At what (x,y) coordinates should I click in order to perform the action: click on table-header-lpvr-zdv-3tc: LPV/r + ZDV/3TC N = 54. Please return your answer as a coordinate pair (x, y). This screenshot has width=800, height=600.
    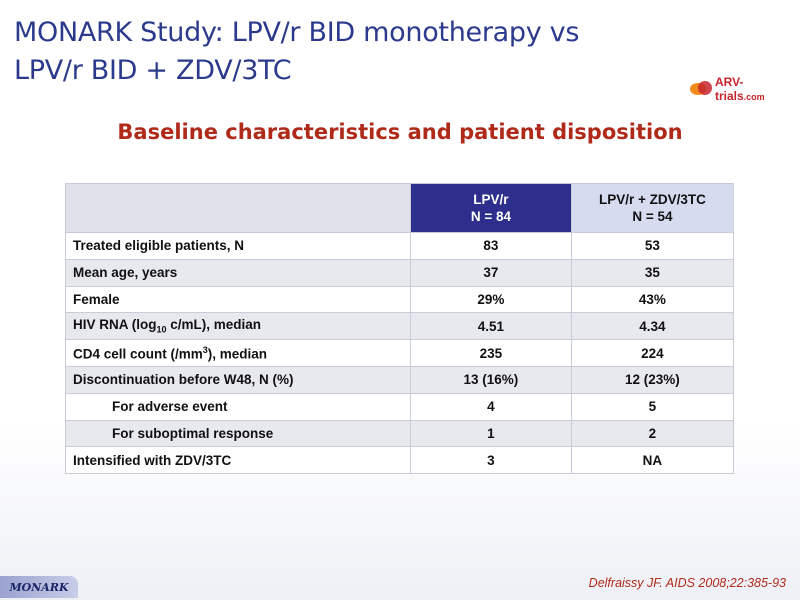
    Looking at the image, I should click on (652, 208).